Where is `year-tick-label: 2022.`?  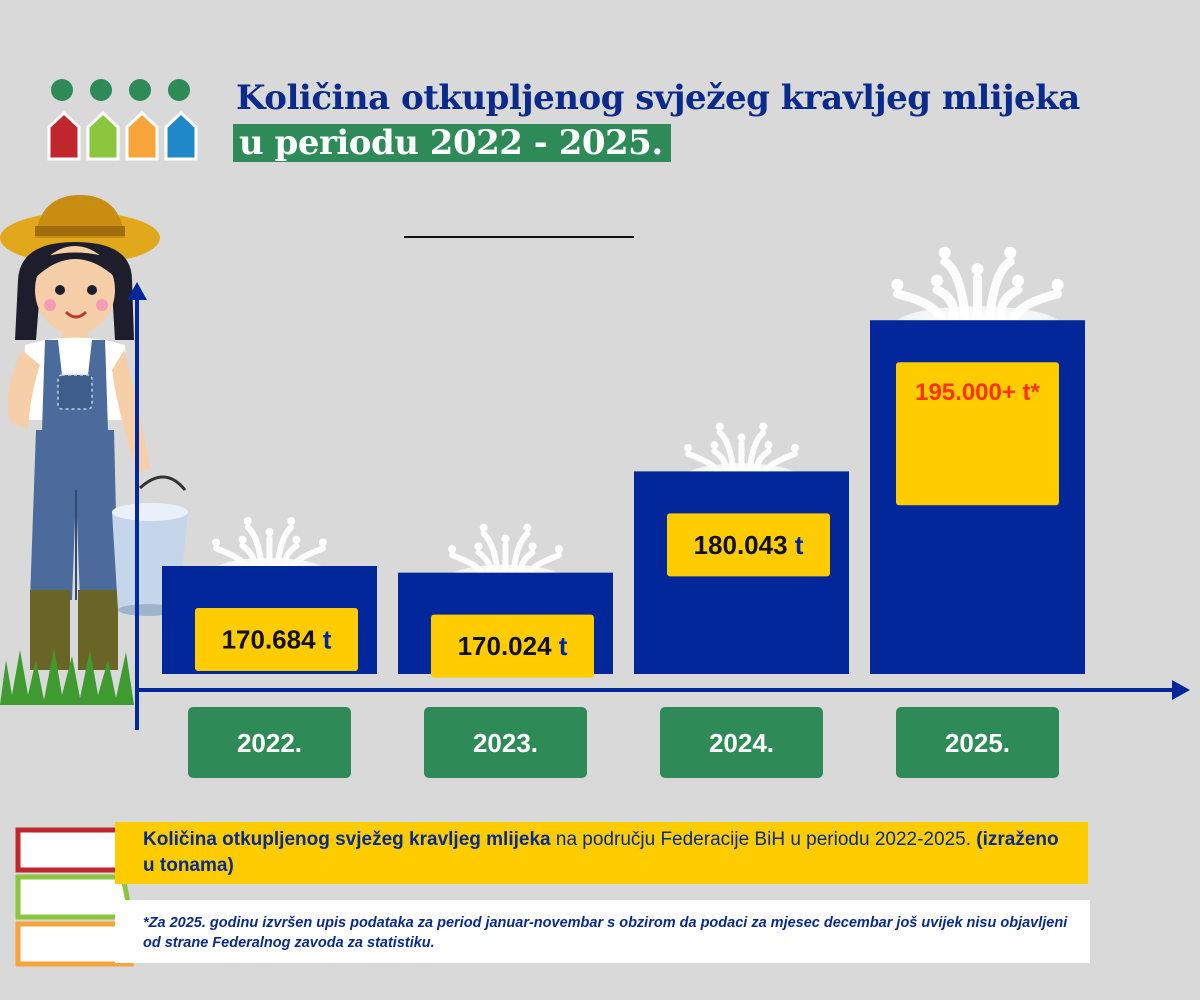
year-tick-label: 2022. is located at coordinates (269, 743).